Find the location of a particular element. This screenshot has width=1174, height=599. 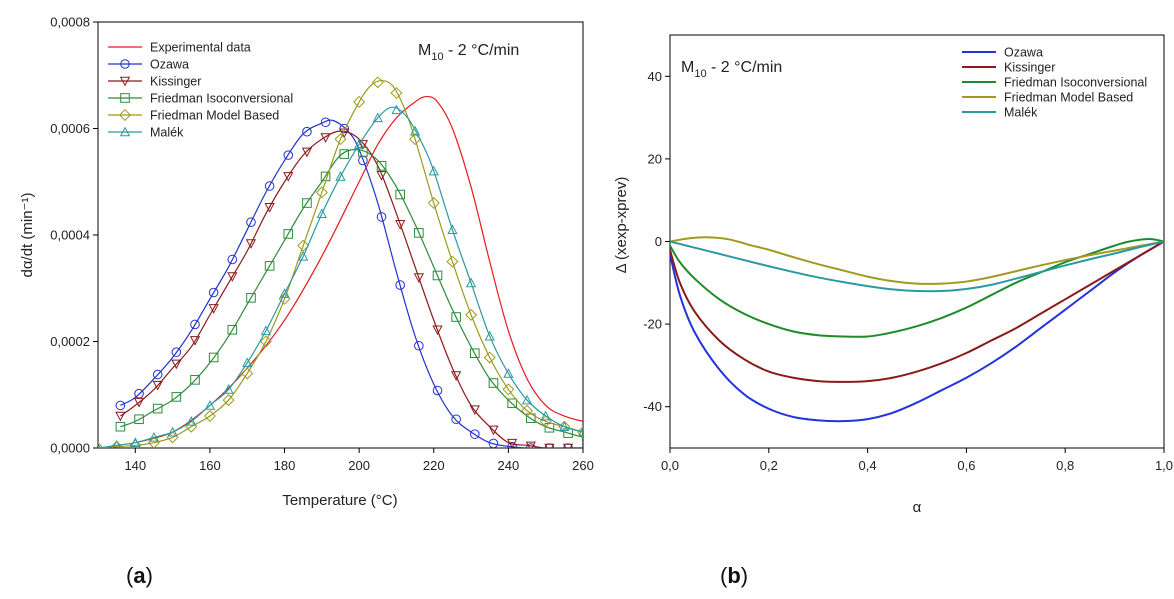

series-malek is located at coordinates (917, 266).